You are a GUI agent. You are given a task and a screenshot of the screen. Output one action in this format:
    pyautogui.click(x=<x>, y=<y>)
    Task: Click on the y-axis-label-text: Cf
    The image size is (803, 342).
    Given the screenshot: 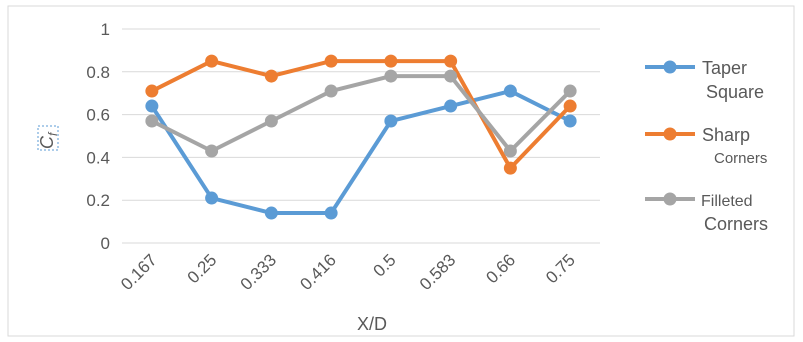 What is the action you would take?
    pyautogui.click(x=48, y=140)
    